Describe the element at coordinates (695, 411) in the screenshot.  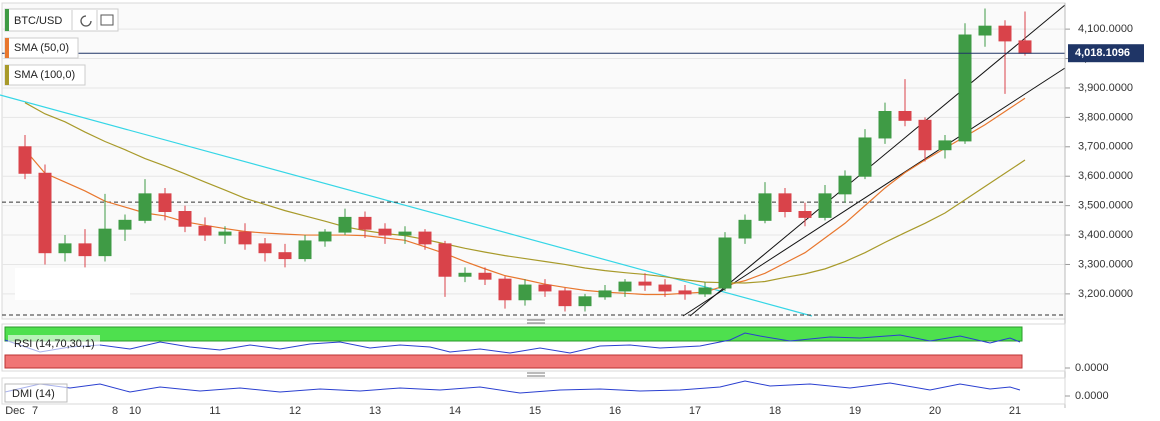
I see `x-tick-label: 17` at that location.